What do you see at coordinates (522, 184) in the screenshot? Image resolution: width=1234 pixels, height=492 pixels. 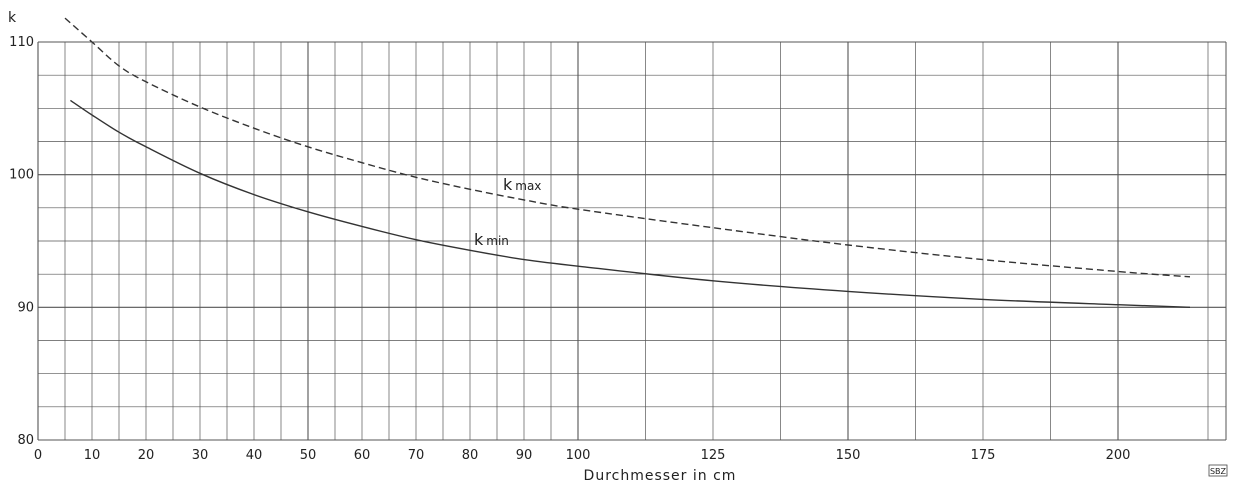 I see `series-label-kmax: k max` at bounding box center [522, 184].